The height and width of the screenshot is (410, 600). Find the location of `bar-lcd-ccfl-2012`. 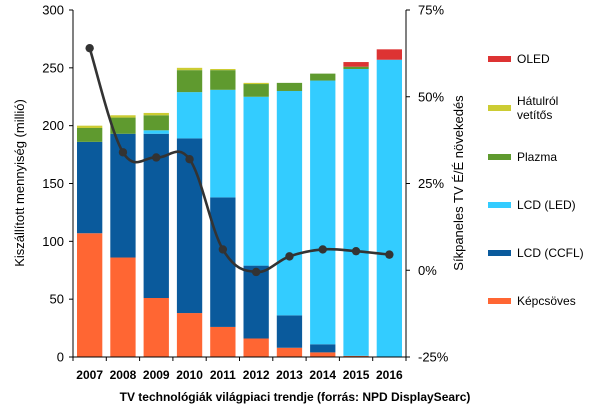

bar-lcd-ccfl-2012 is located at coordinates (256, 302).